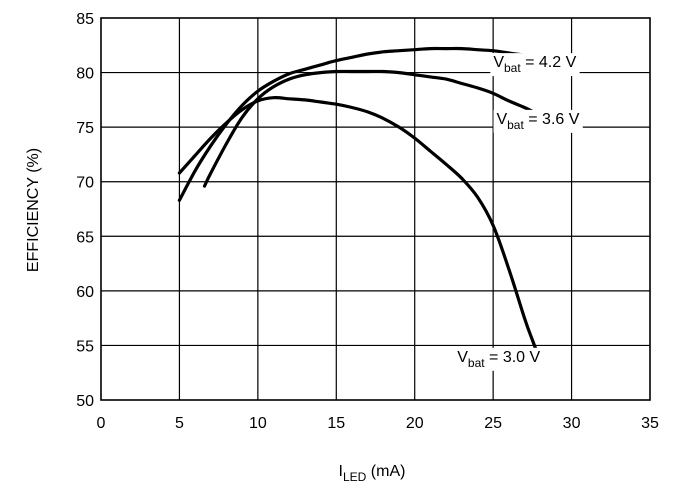  What do you see at coordinates (85, 346) in the screenshot?
I see `y-tick-label: 55` at bounding box center [85, 346].